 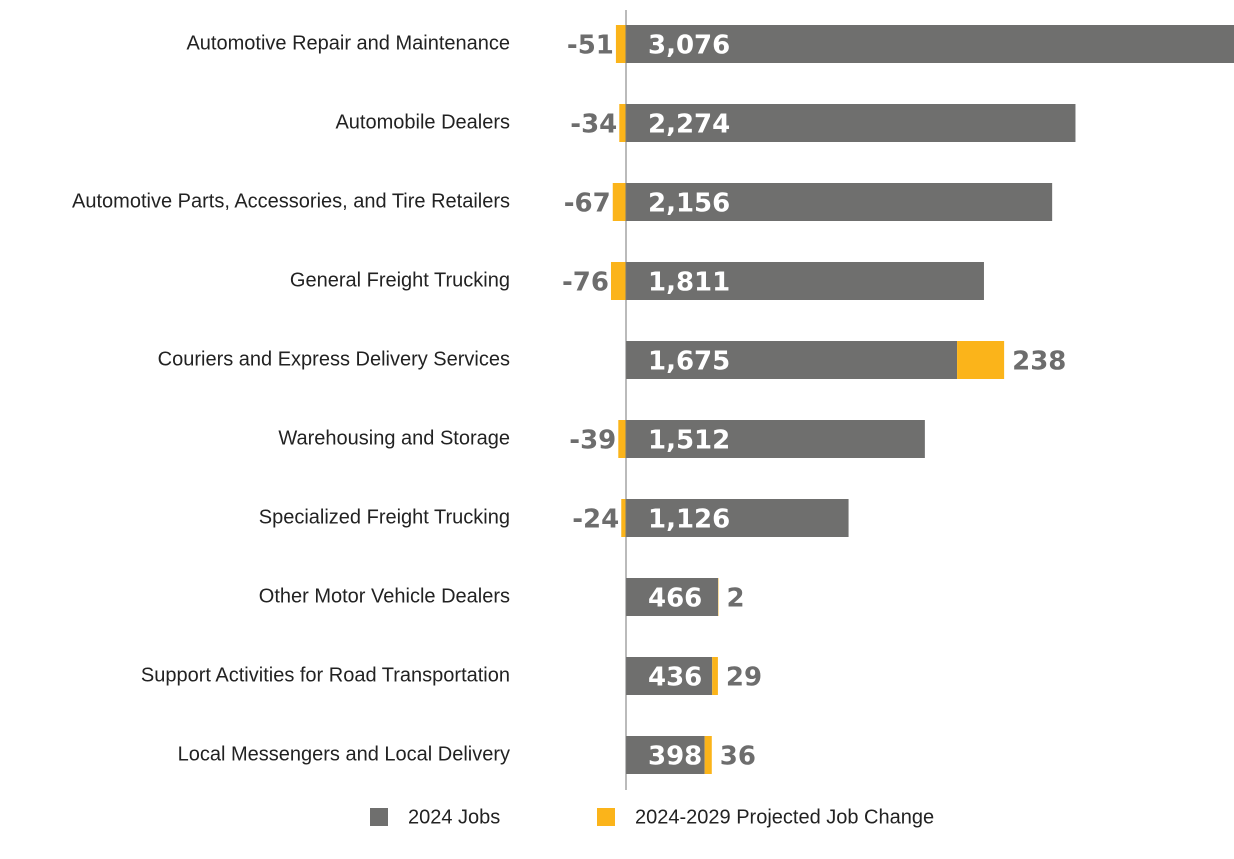 What do you see at coordinates (675, 678) in the screenshot?
I see `data-label: 436` at bounding box center [675, 678].